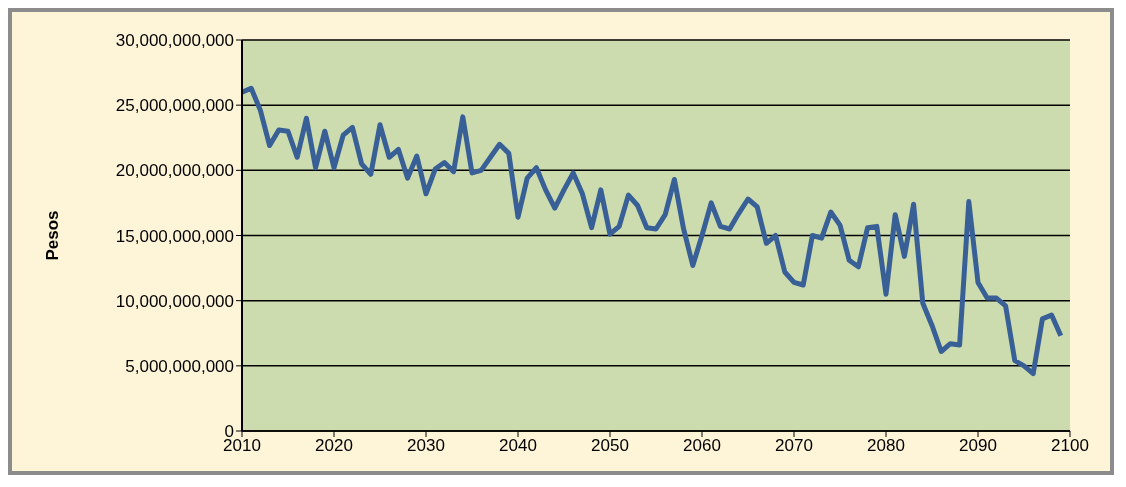 The width and height of the screenshot is (1126, 487). What do you see at coordinates (1070, 446) in the screenshot?
I see `x-tick-label: 2100` at bounding box center [1070, 446].